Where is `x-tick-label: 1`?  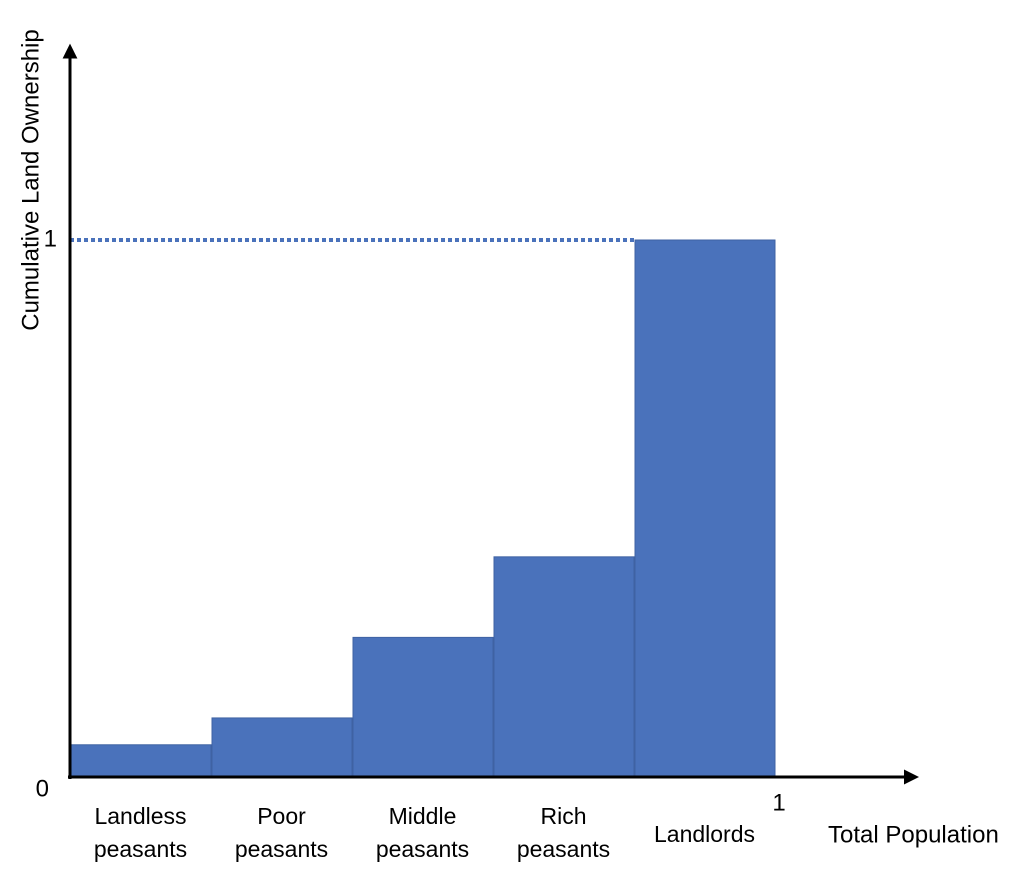 x-tick-label: 1 is located at coordinates (778, 802).